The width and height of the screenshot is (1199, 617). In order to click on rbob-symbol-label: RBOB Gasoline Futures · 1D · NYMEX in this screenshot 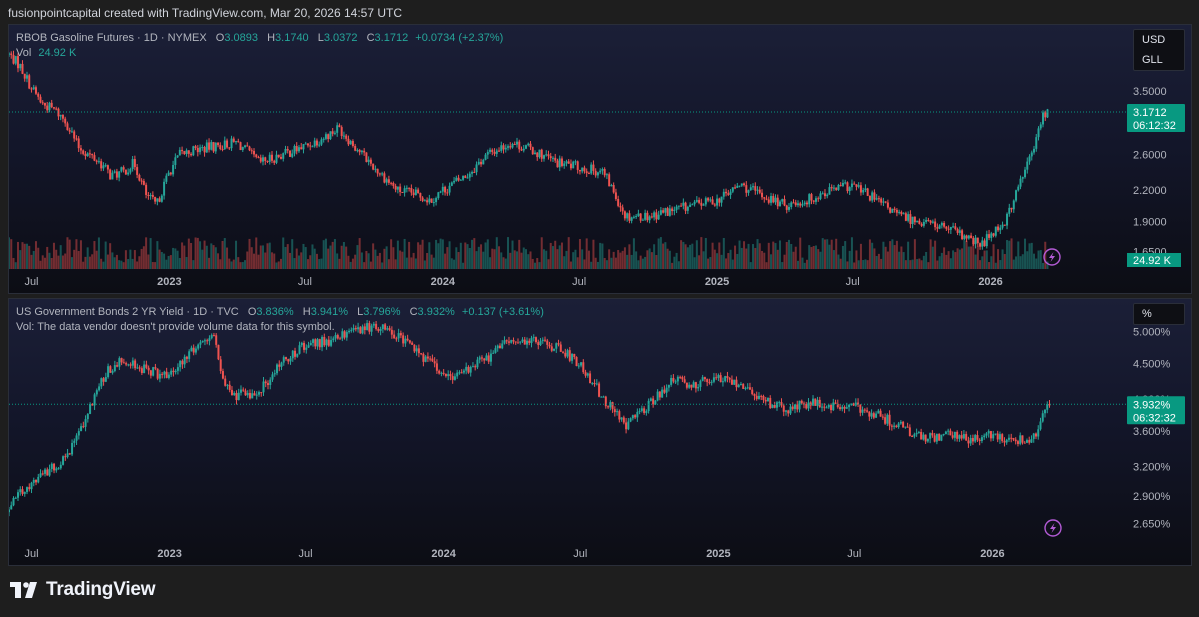, I will do `click(111, 38)`.